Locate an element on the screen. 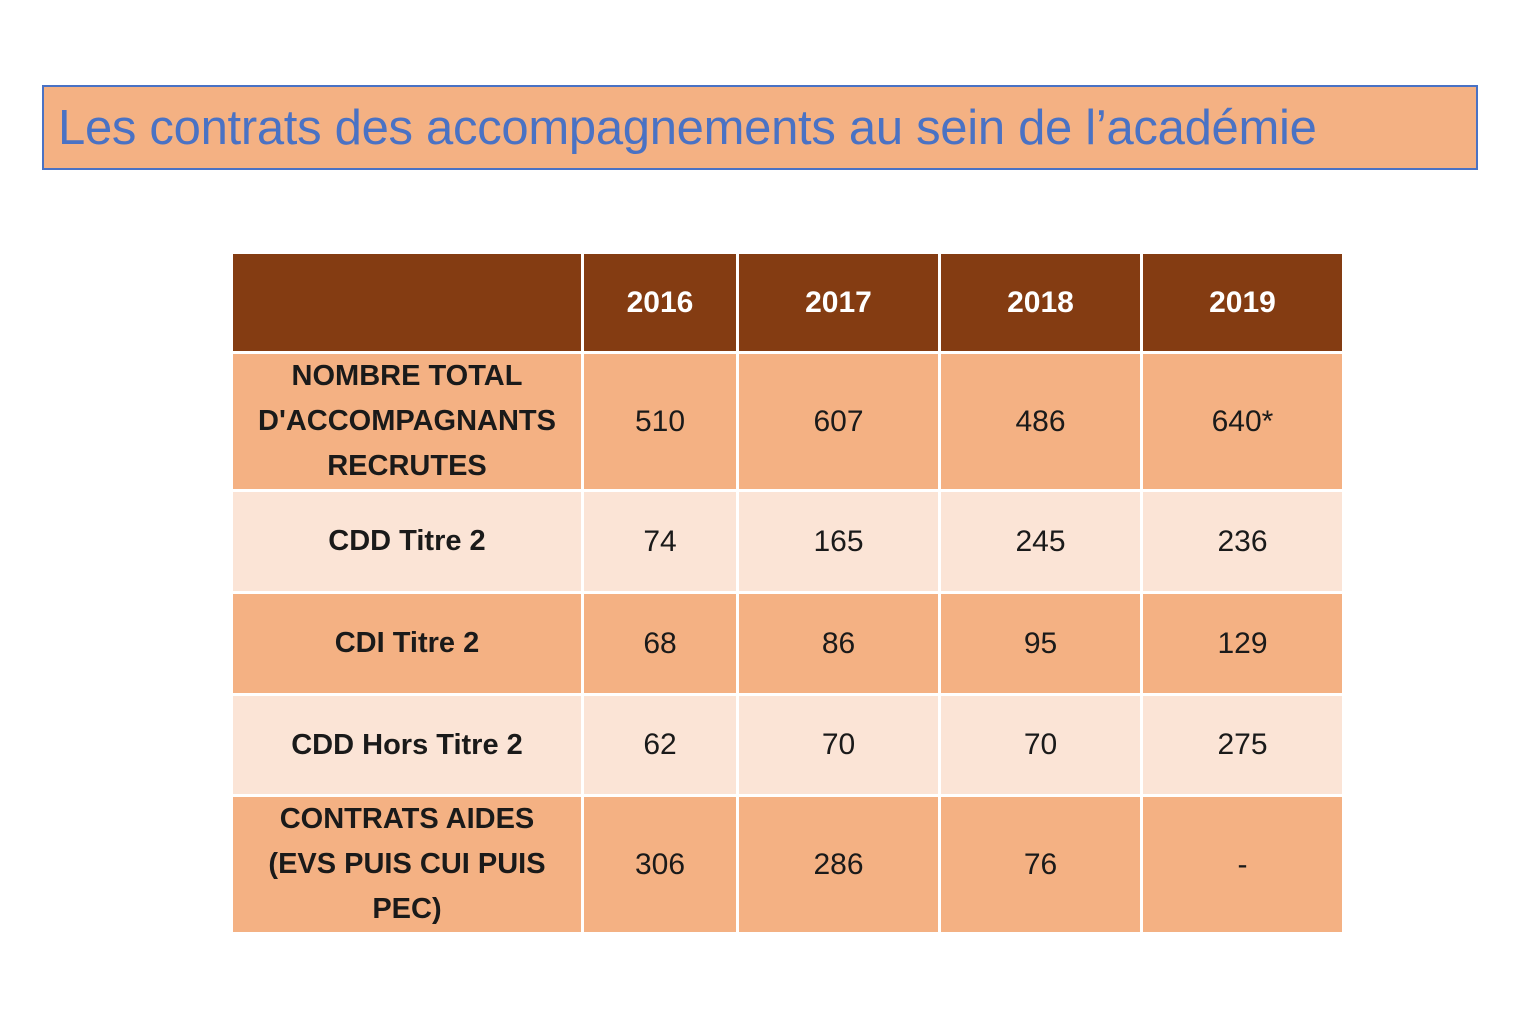 The width and height of the screenshot is (1536, 1013). table-cell: 286 is located at coordinates (838, 864).